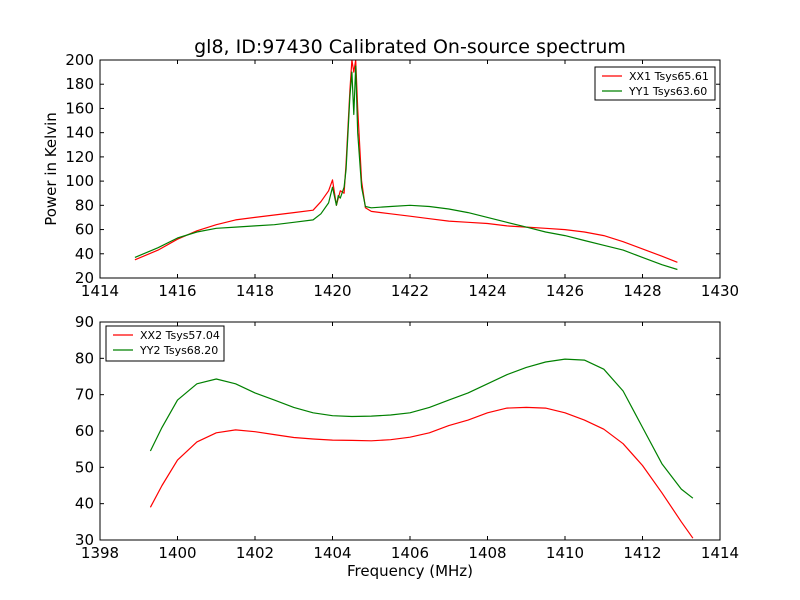 This screenshot has width=800, height=600. I want to click on x-tick-label: 1402, so click(255, 553).